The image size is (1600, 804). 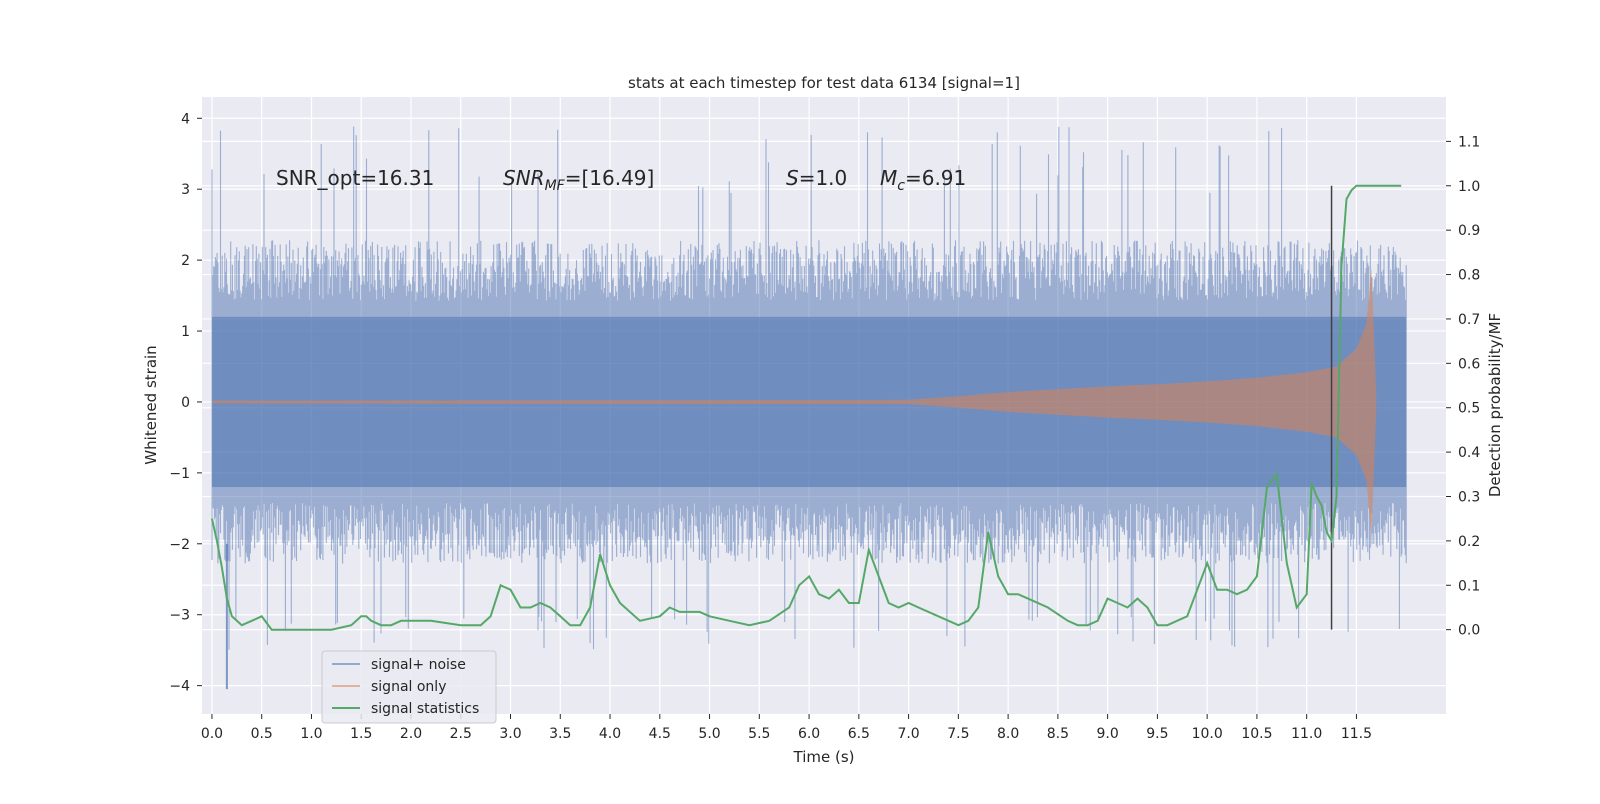 I want to click on y-axis-ticks: 4 3 2 1 0 −1 −2 −3 −4, so click(x=185, y=403).